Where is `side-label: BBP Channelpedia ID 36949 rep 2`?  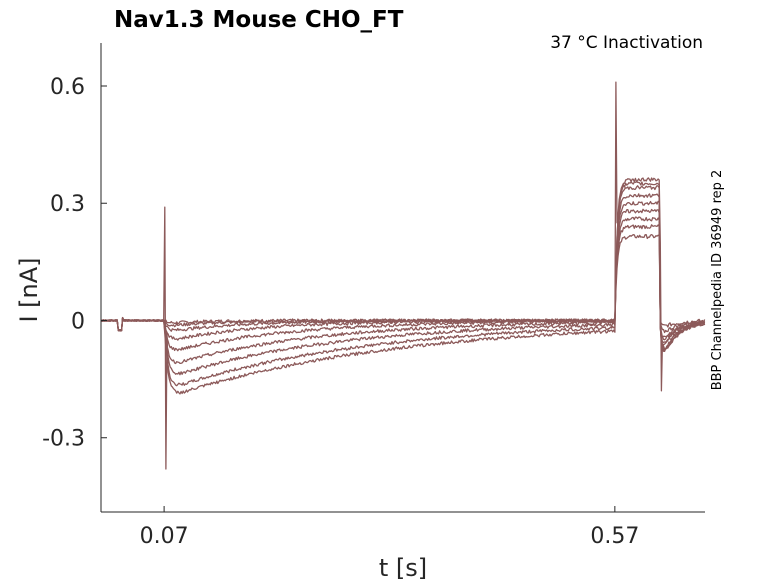
side-label: BBP Channelpedia ID 36949 rep 2 is located at coordinates (717, 280).